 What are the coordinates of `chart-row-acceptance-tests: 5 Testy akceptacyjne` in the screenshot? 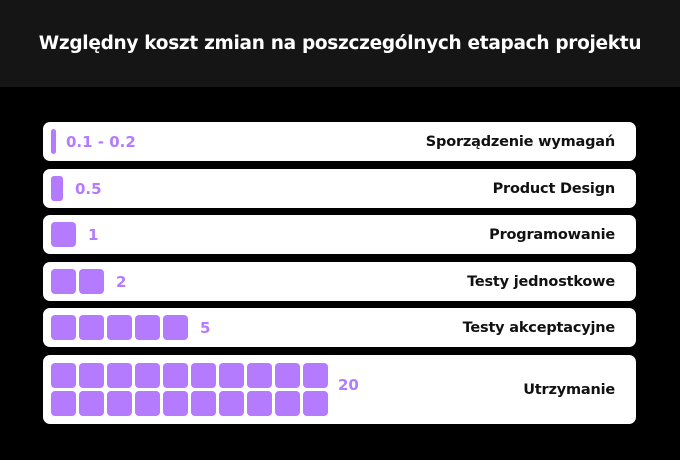 It's located at (339, 327).